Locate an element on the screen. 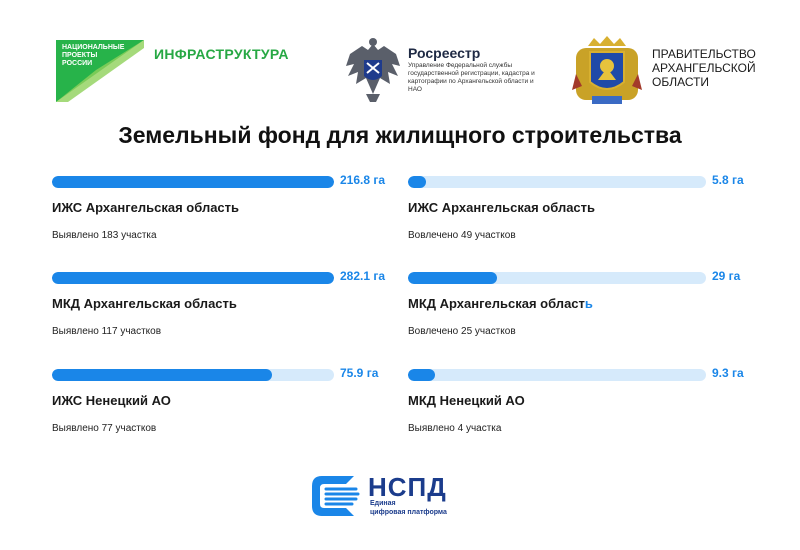  stat-sub: Выявлено 77 участков is located at coordinates (104, 428).